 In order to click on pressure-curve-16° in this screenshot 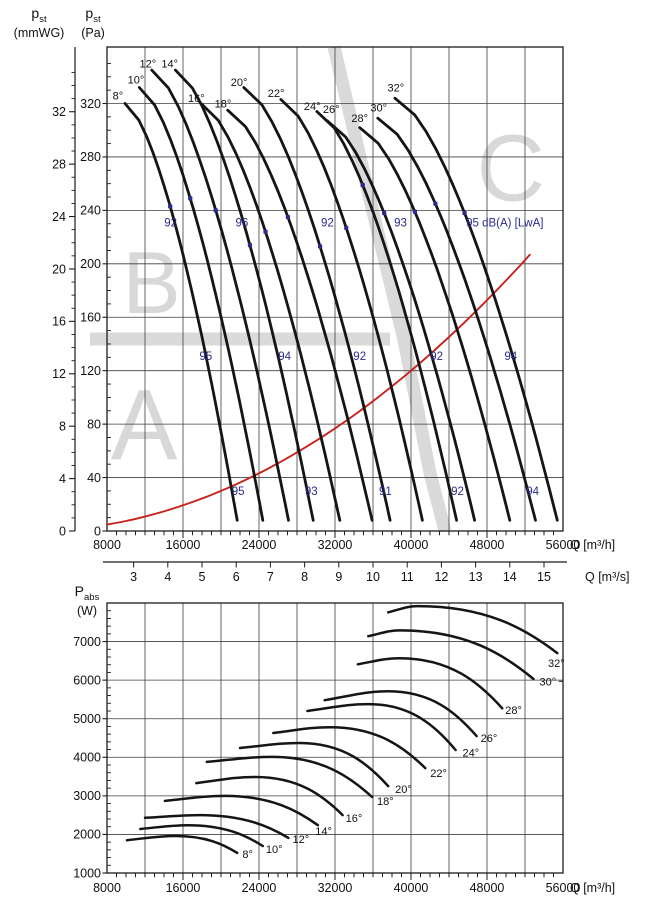, I will do `click(270, 312)`.